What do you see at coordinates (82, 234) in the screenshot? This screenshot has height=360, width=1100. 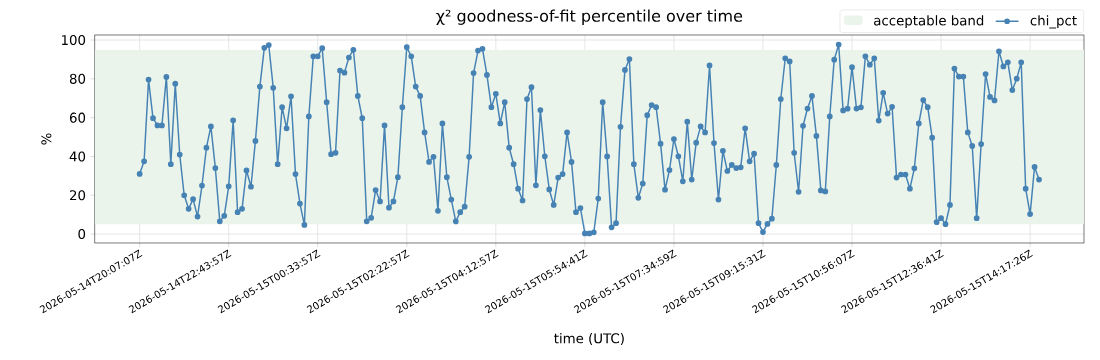 I see `y-tick-label: 0` at bounding box center [82, 234].